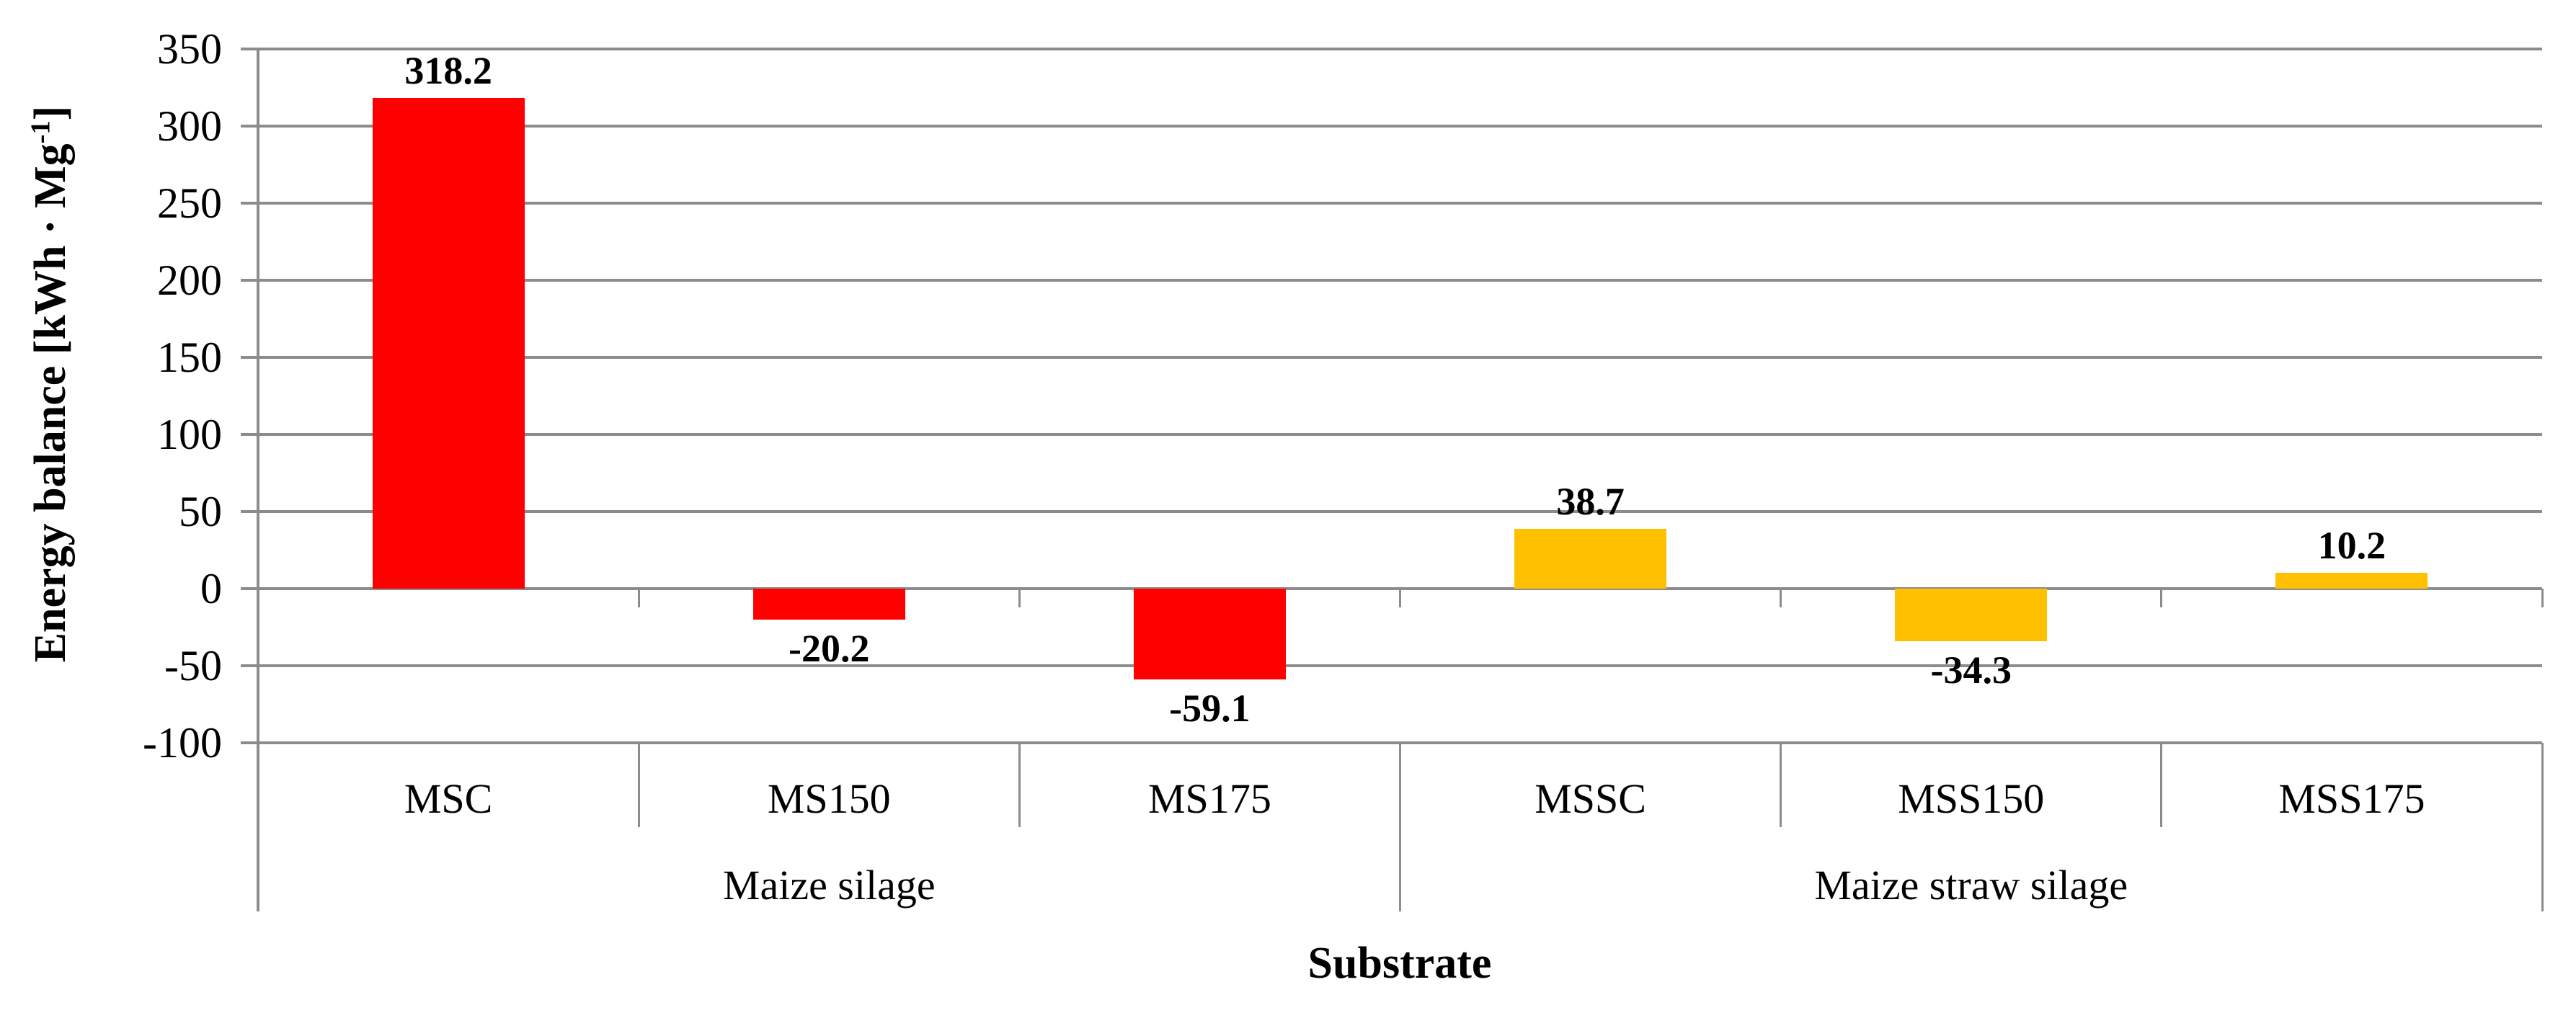 The height and width of the screenshot is (1013, 2576). What do you see at coordinates (2351, 581) in the screenshot?
I see `bar-mss175` at bounding box center [2351, 581].